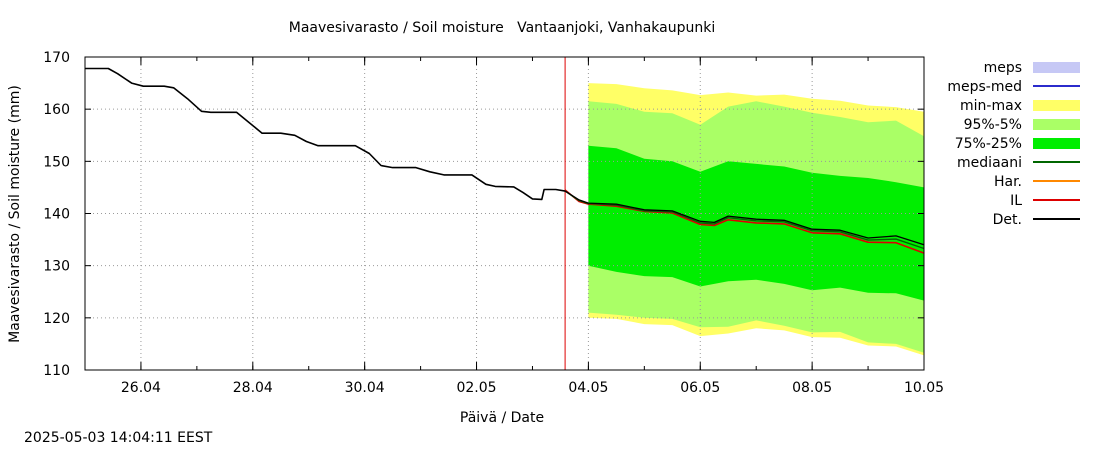 The height and width of the screenshot is (450, 1100). What do you see at coordinates (476, 388) in the screenshot?
I see `x-tick-label: 02.05` at bounding box center [476, 388].